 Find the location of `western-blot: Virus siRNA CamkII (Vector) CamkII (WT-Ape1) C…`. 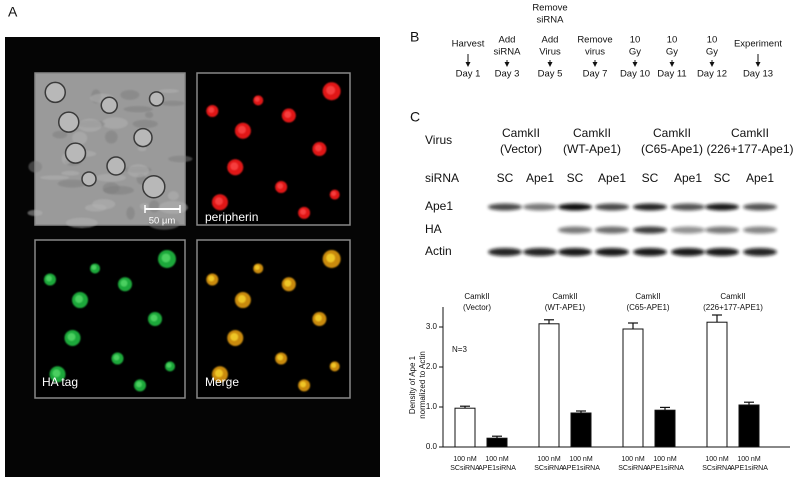

western-blot: Virus siRNA CamkII (Vector) CamkII (WT-Ape1) C… is located at coordinates (609, 192).